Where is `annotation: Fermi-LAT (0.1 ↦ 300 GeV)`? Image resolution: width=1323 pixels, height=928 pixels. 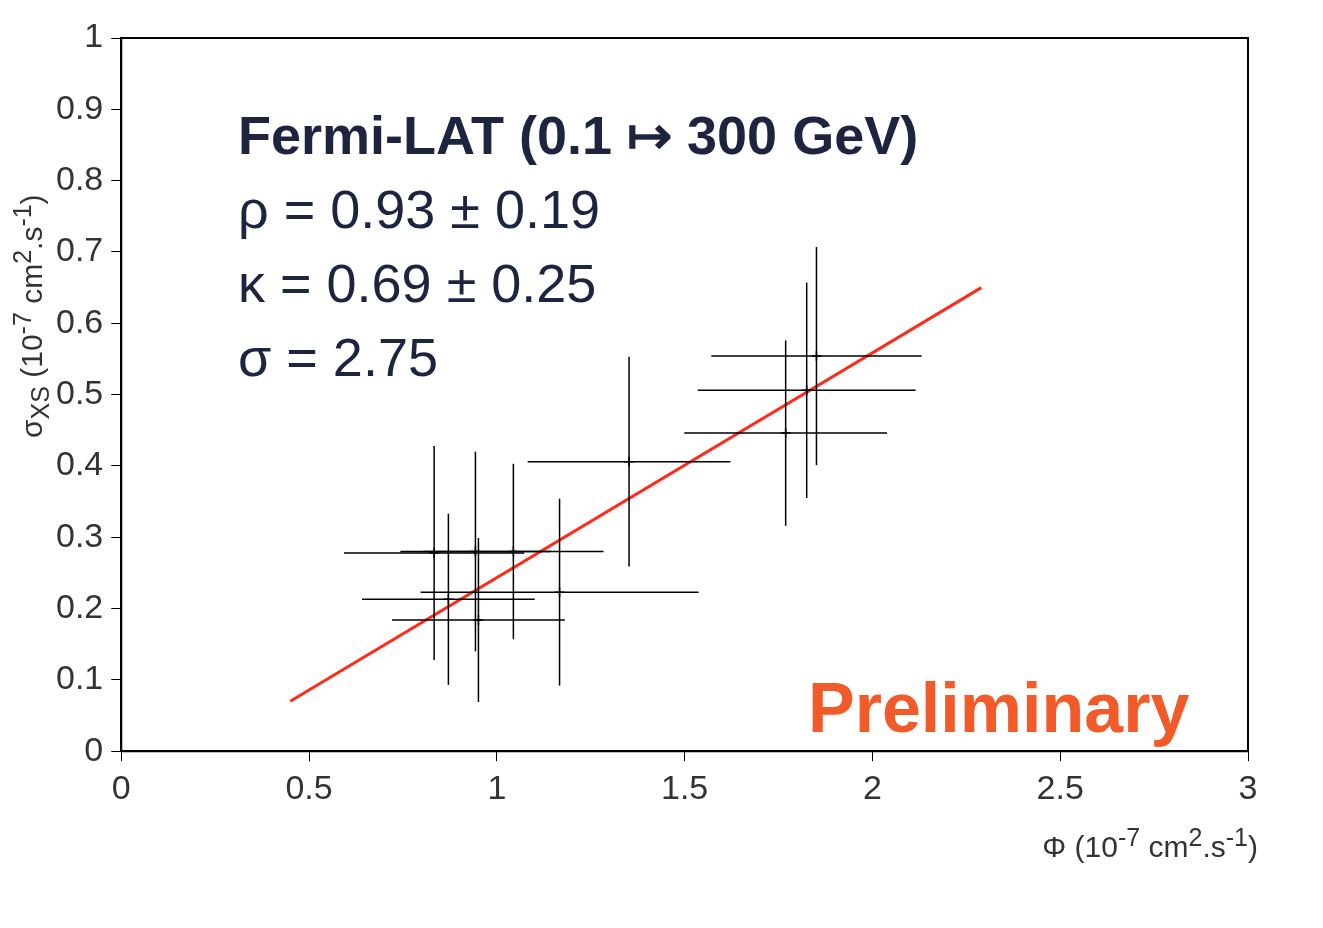 annotation: Fermi-LAT (0.1 ↦ 300 GeV) is located at coordinates (578, 135).